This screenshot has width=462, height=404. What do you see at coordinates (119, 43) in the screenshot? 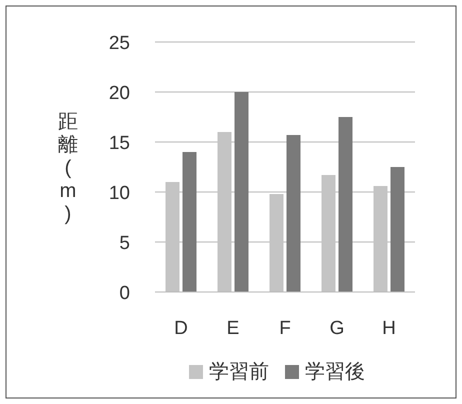
I see `y-tick-label: 25` at bounding box center [119, 43].